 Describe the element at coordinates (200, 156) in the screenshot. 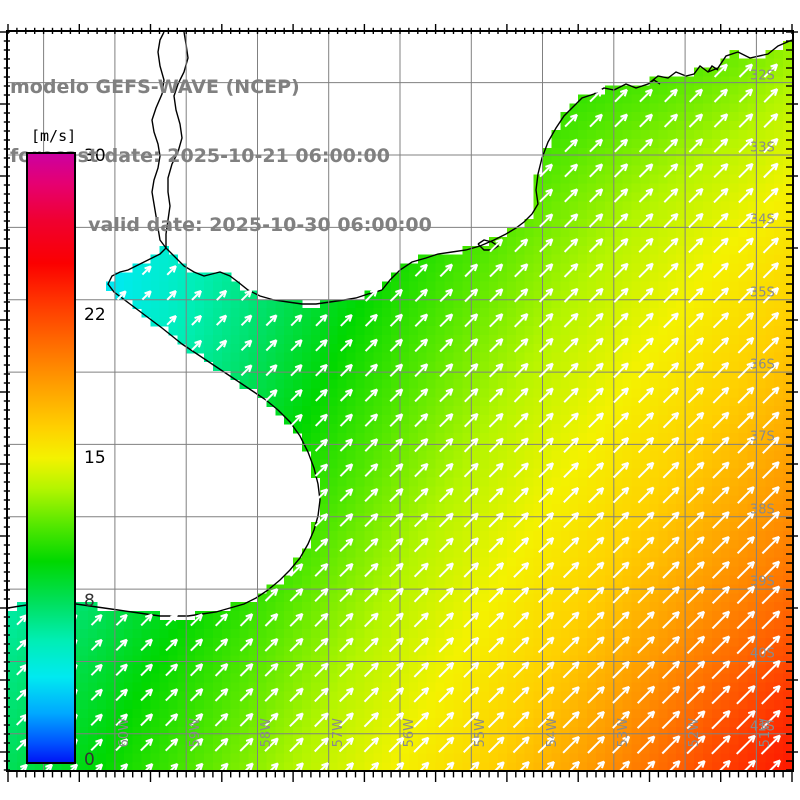

I see `forecast-date: forecast date: 2025-10-21 06:00:00` at that location.